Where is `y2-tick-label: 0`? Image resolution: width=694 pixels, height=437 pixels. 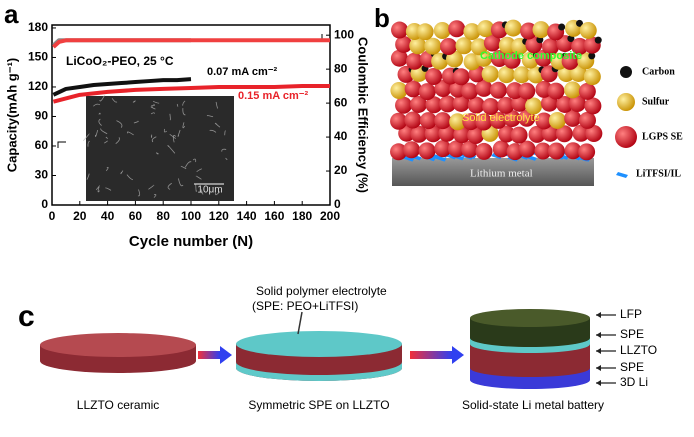 y2-tick-label: 0 is located at coordinates (337, 204).